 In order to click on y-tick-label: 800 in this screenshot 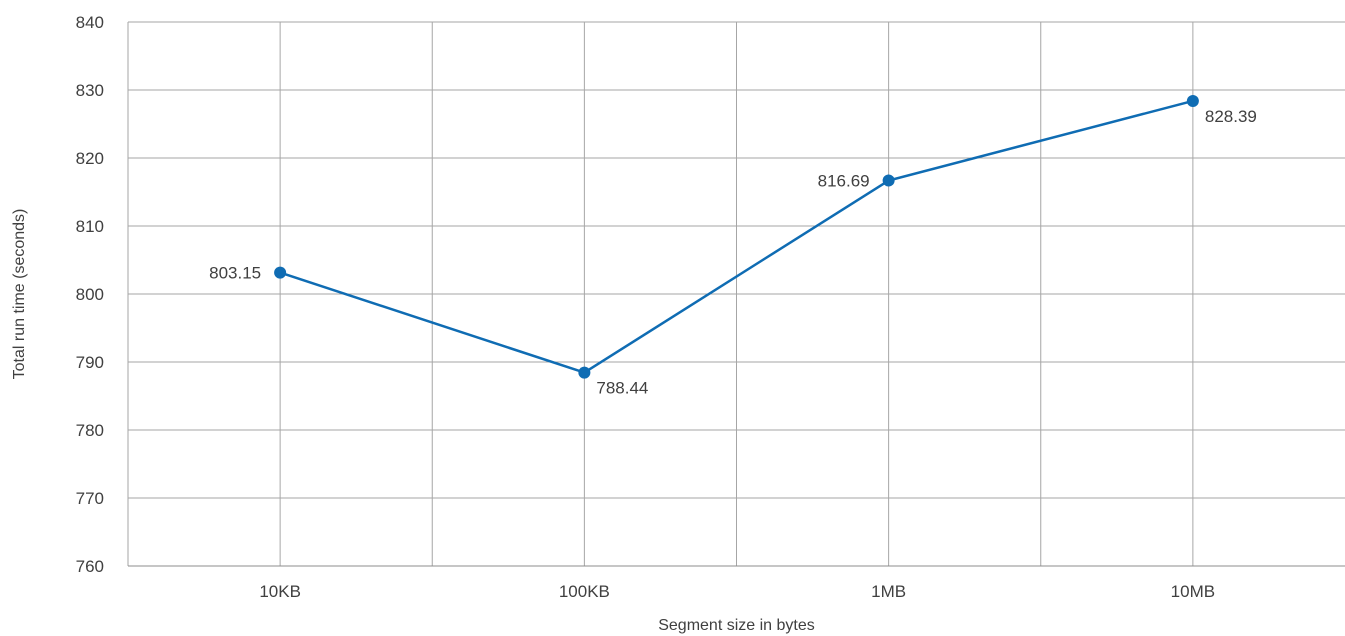, I will do `click(90, 294)`.